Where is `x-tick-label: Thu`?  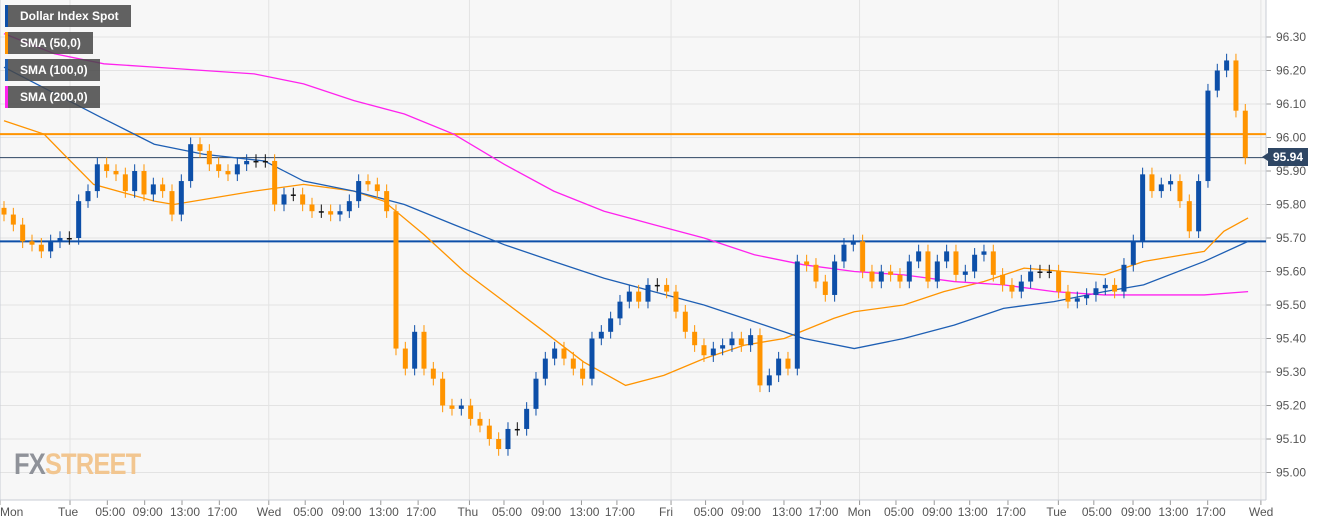 x-tick-label: Thu is located at coordinates (467, 512).